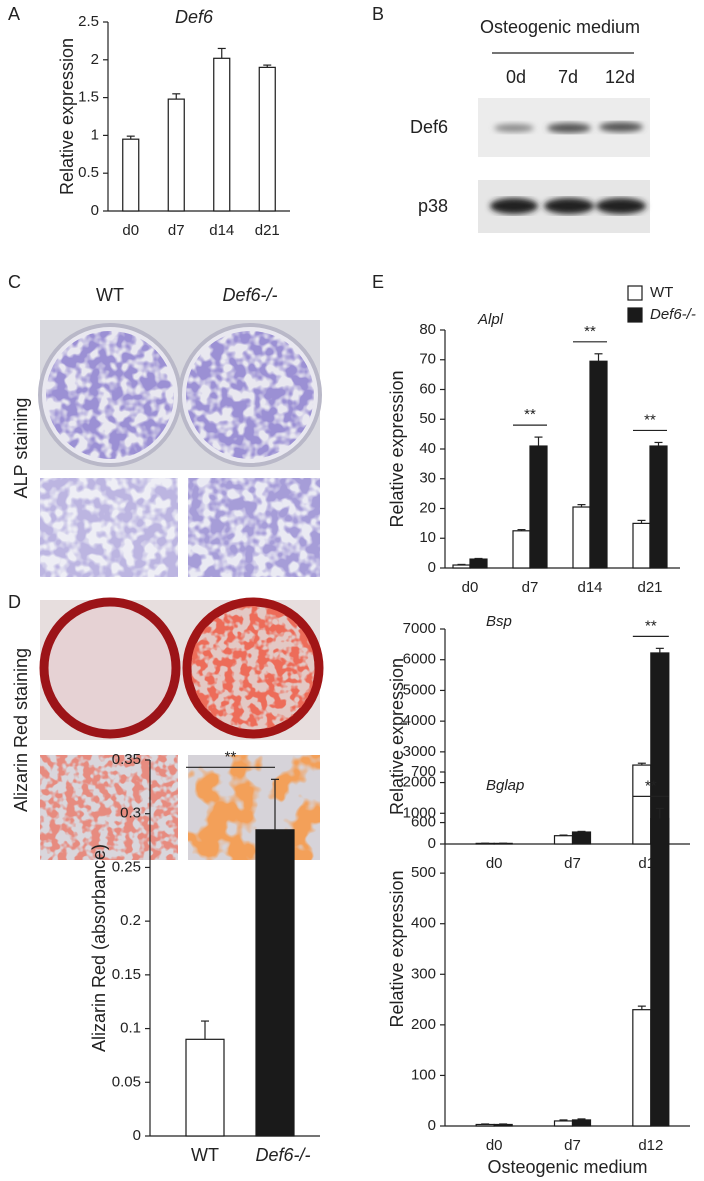 Image resolution: width=704 pixels, height=1181 pixels. I want to click on lane-label: 0d, so click(516, 77).